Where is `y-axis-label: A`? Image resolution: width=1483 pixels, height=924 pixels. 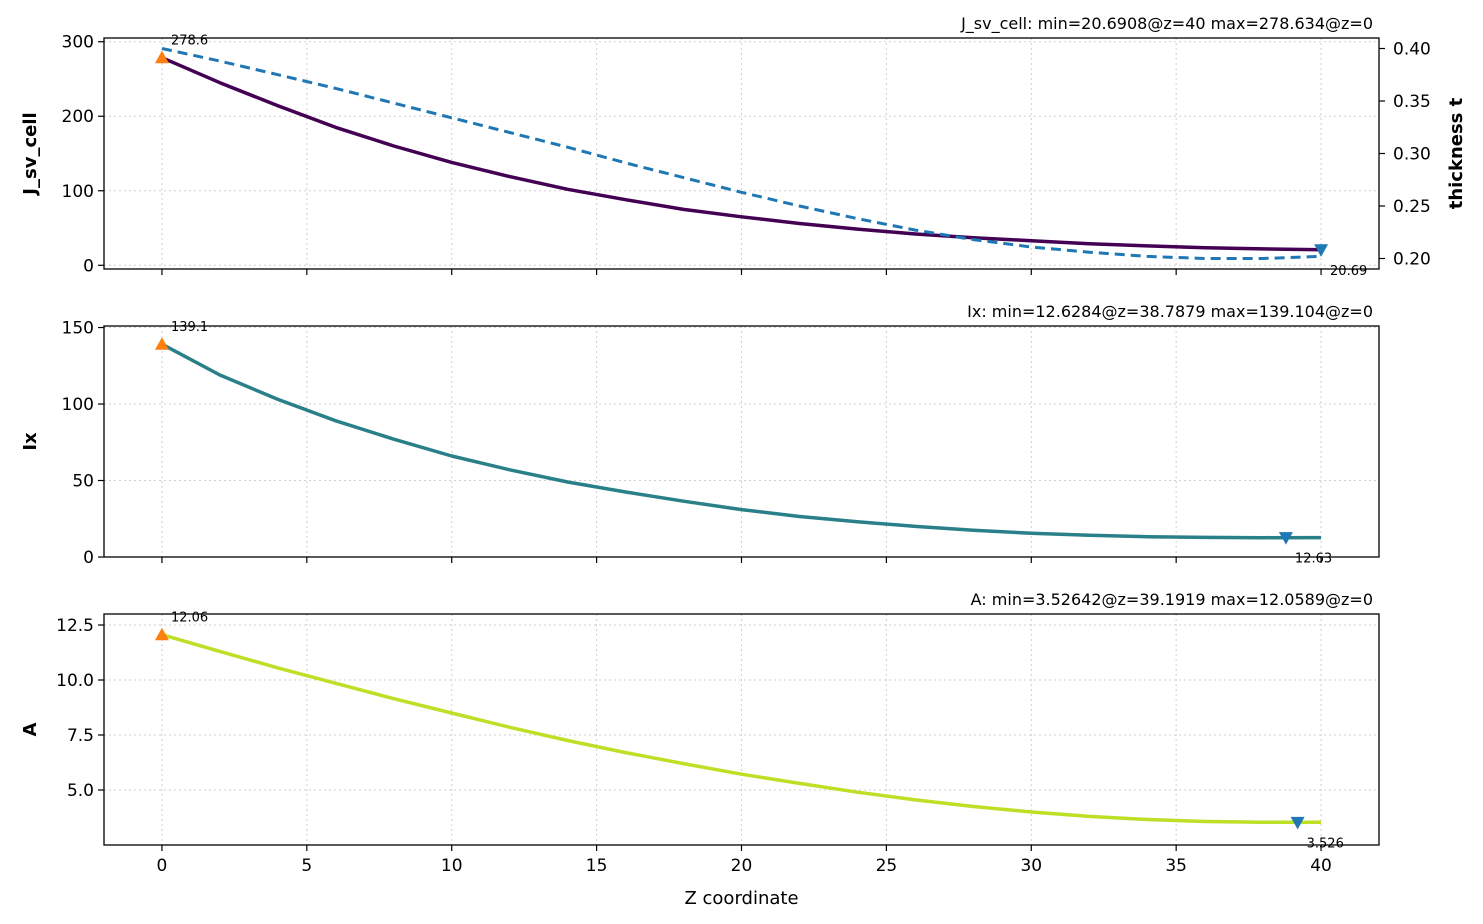 y-axis-label: A is located at coordinates (30, 729).